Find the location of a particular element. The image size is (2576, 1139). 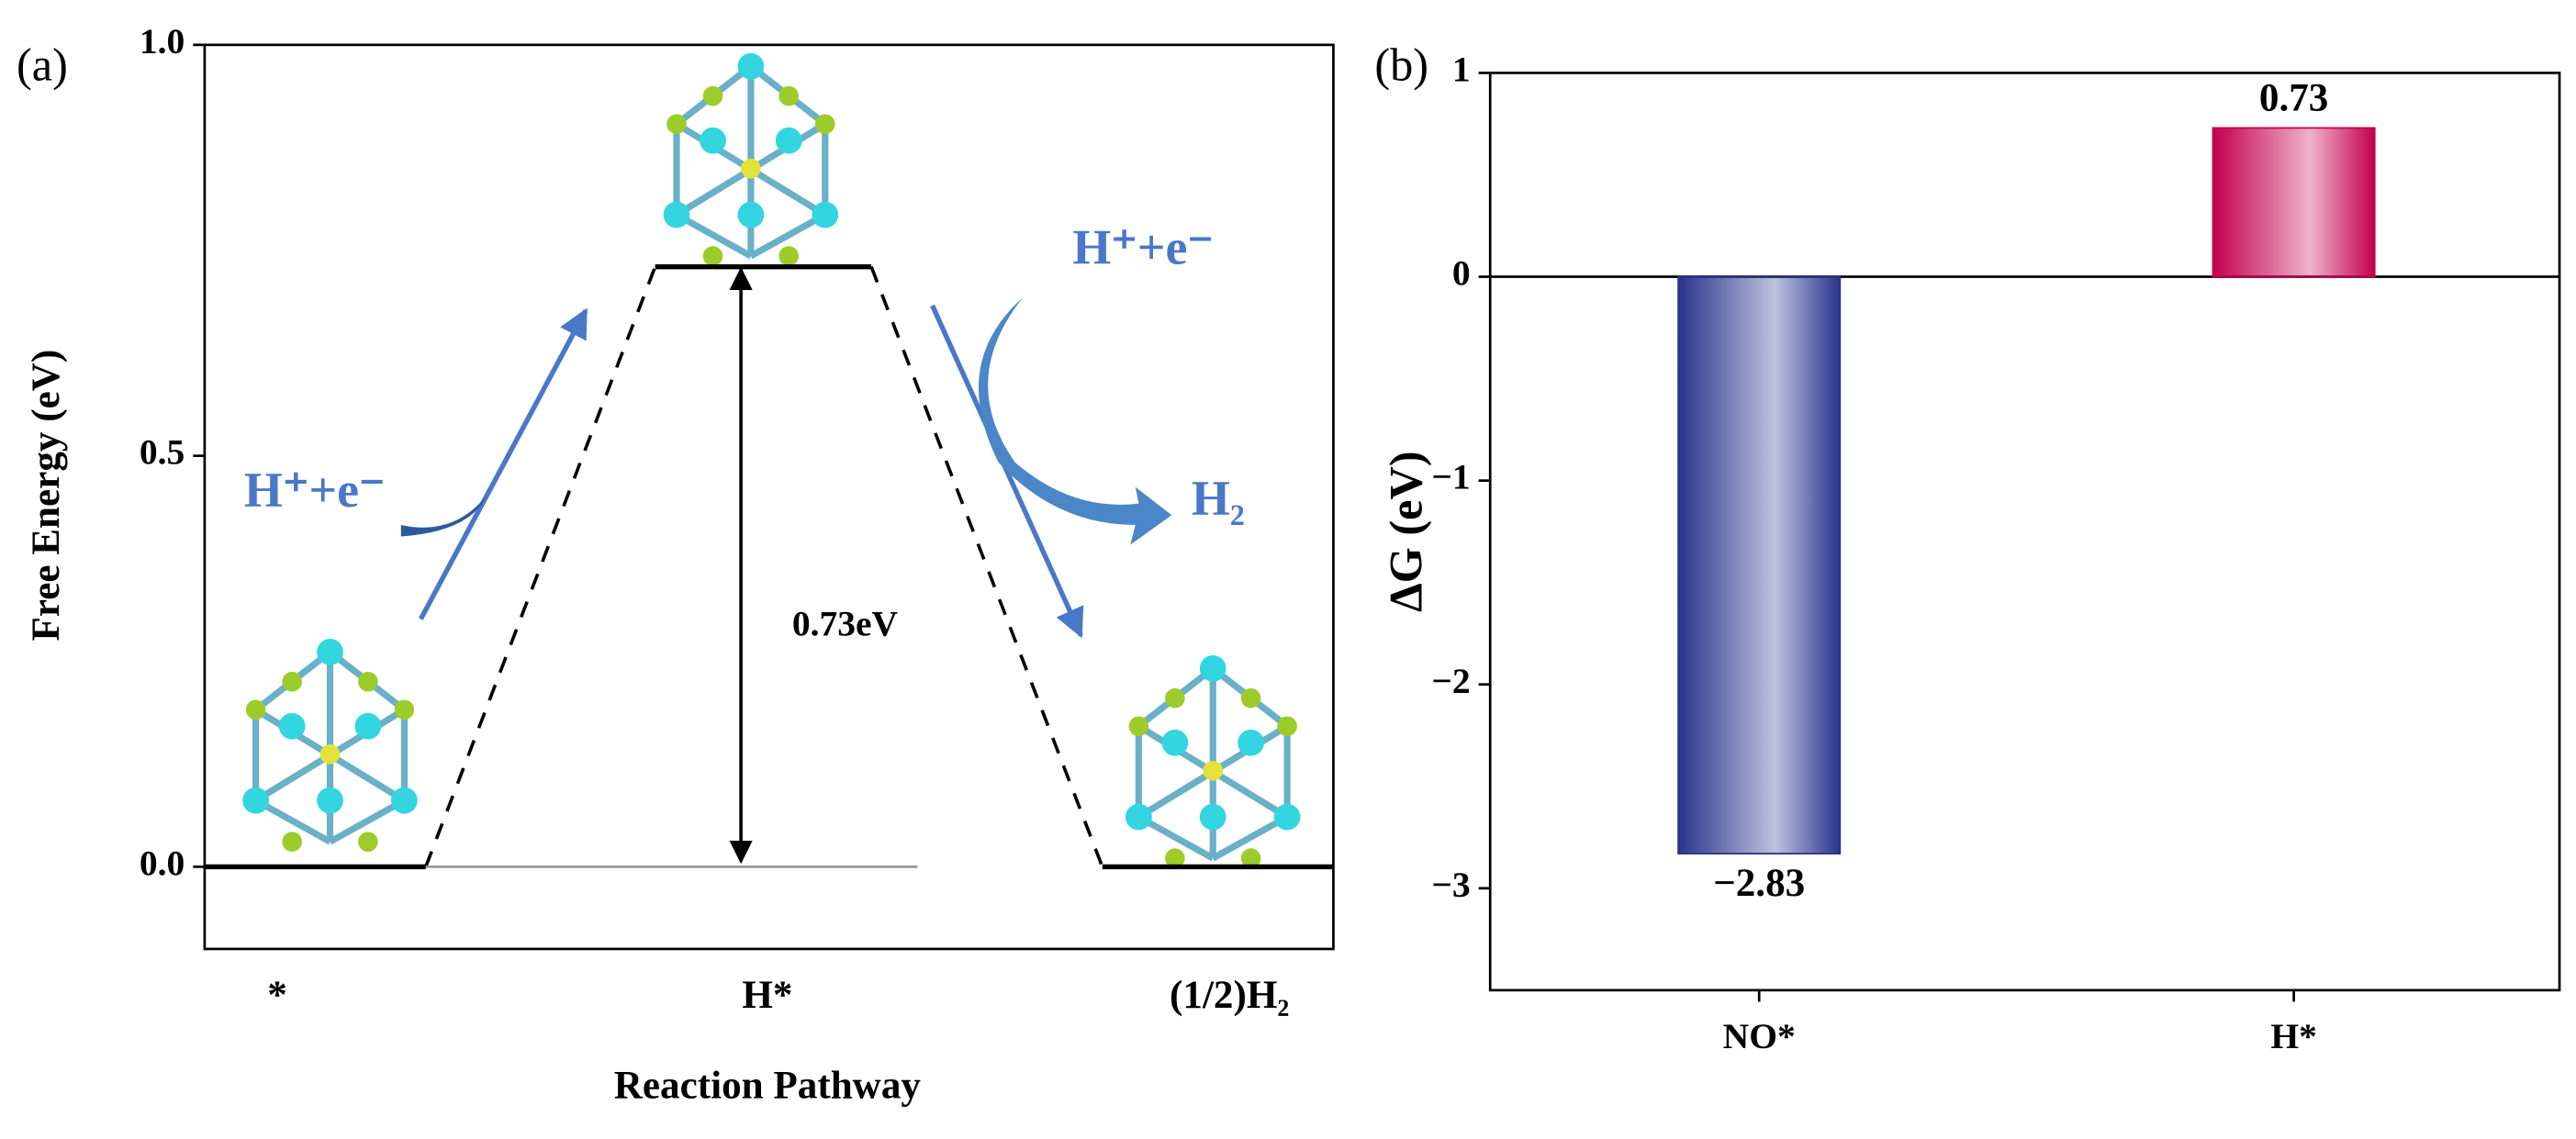

panel-label: (b) is located at coordinates (1401, 64).